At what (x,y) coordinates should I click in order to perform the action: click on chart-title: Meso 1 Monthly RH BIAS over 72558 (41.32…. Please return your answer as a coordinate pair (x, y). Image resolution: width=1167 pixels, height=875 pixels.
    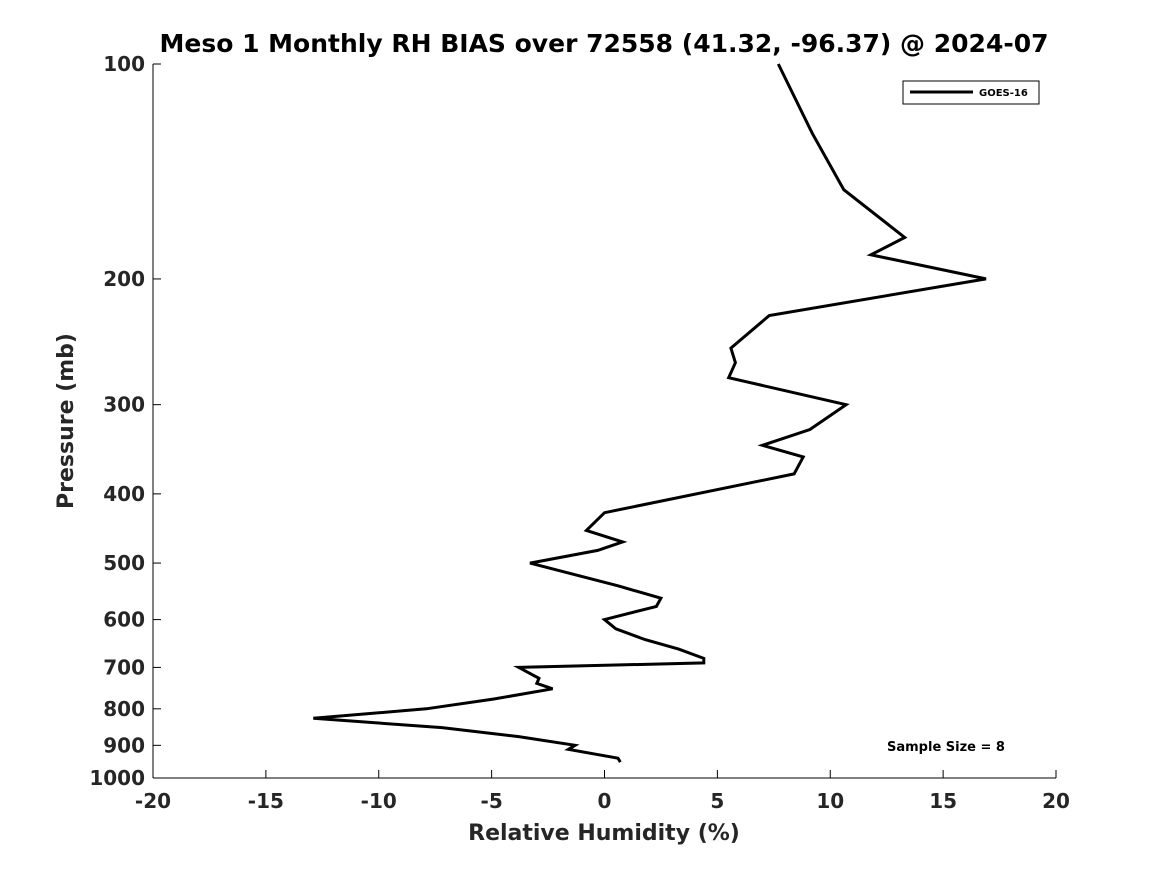
    Looking at the image, I should click on (603, 43).